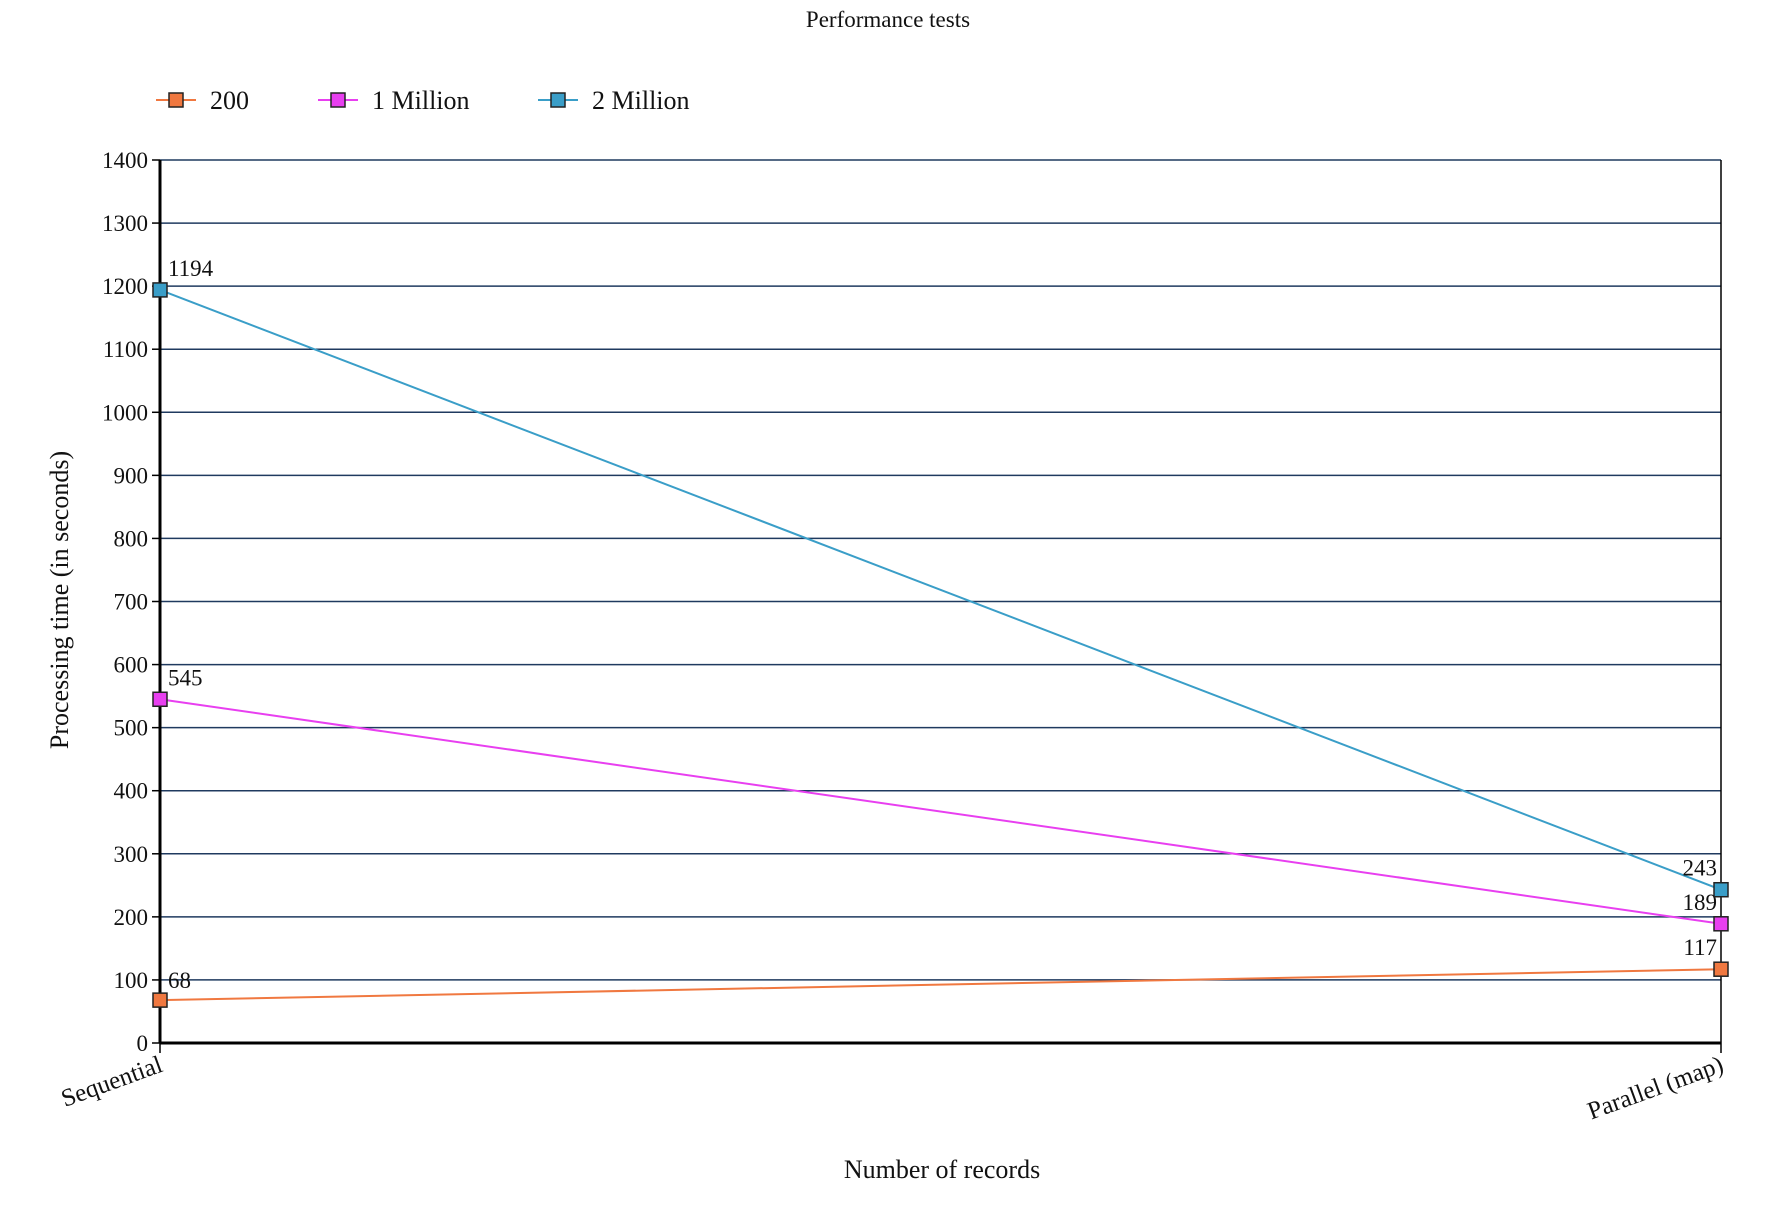 This screenshot has width=1776, height=1207. Describe the element at coordinates (131, 538) in the screenshot. I see `y-tick-label: 800` at that location.